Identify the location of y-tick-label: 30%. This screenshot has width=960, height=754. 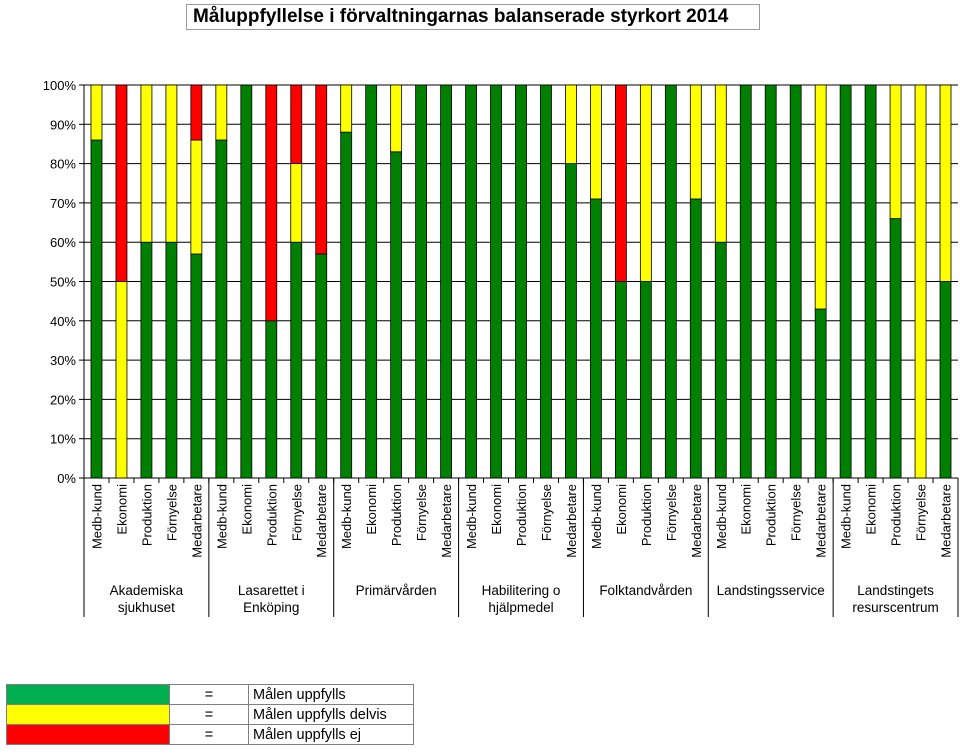
(63, 360).